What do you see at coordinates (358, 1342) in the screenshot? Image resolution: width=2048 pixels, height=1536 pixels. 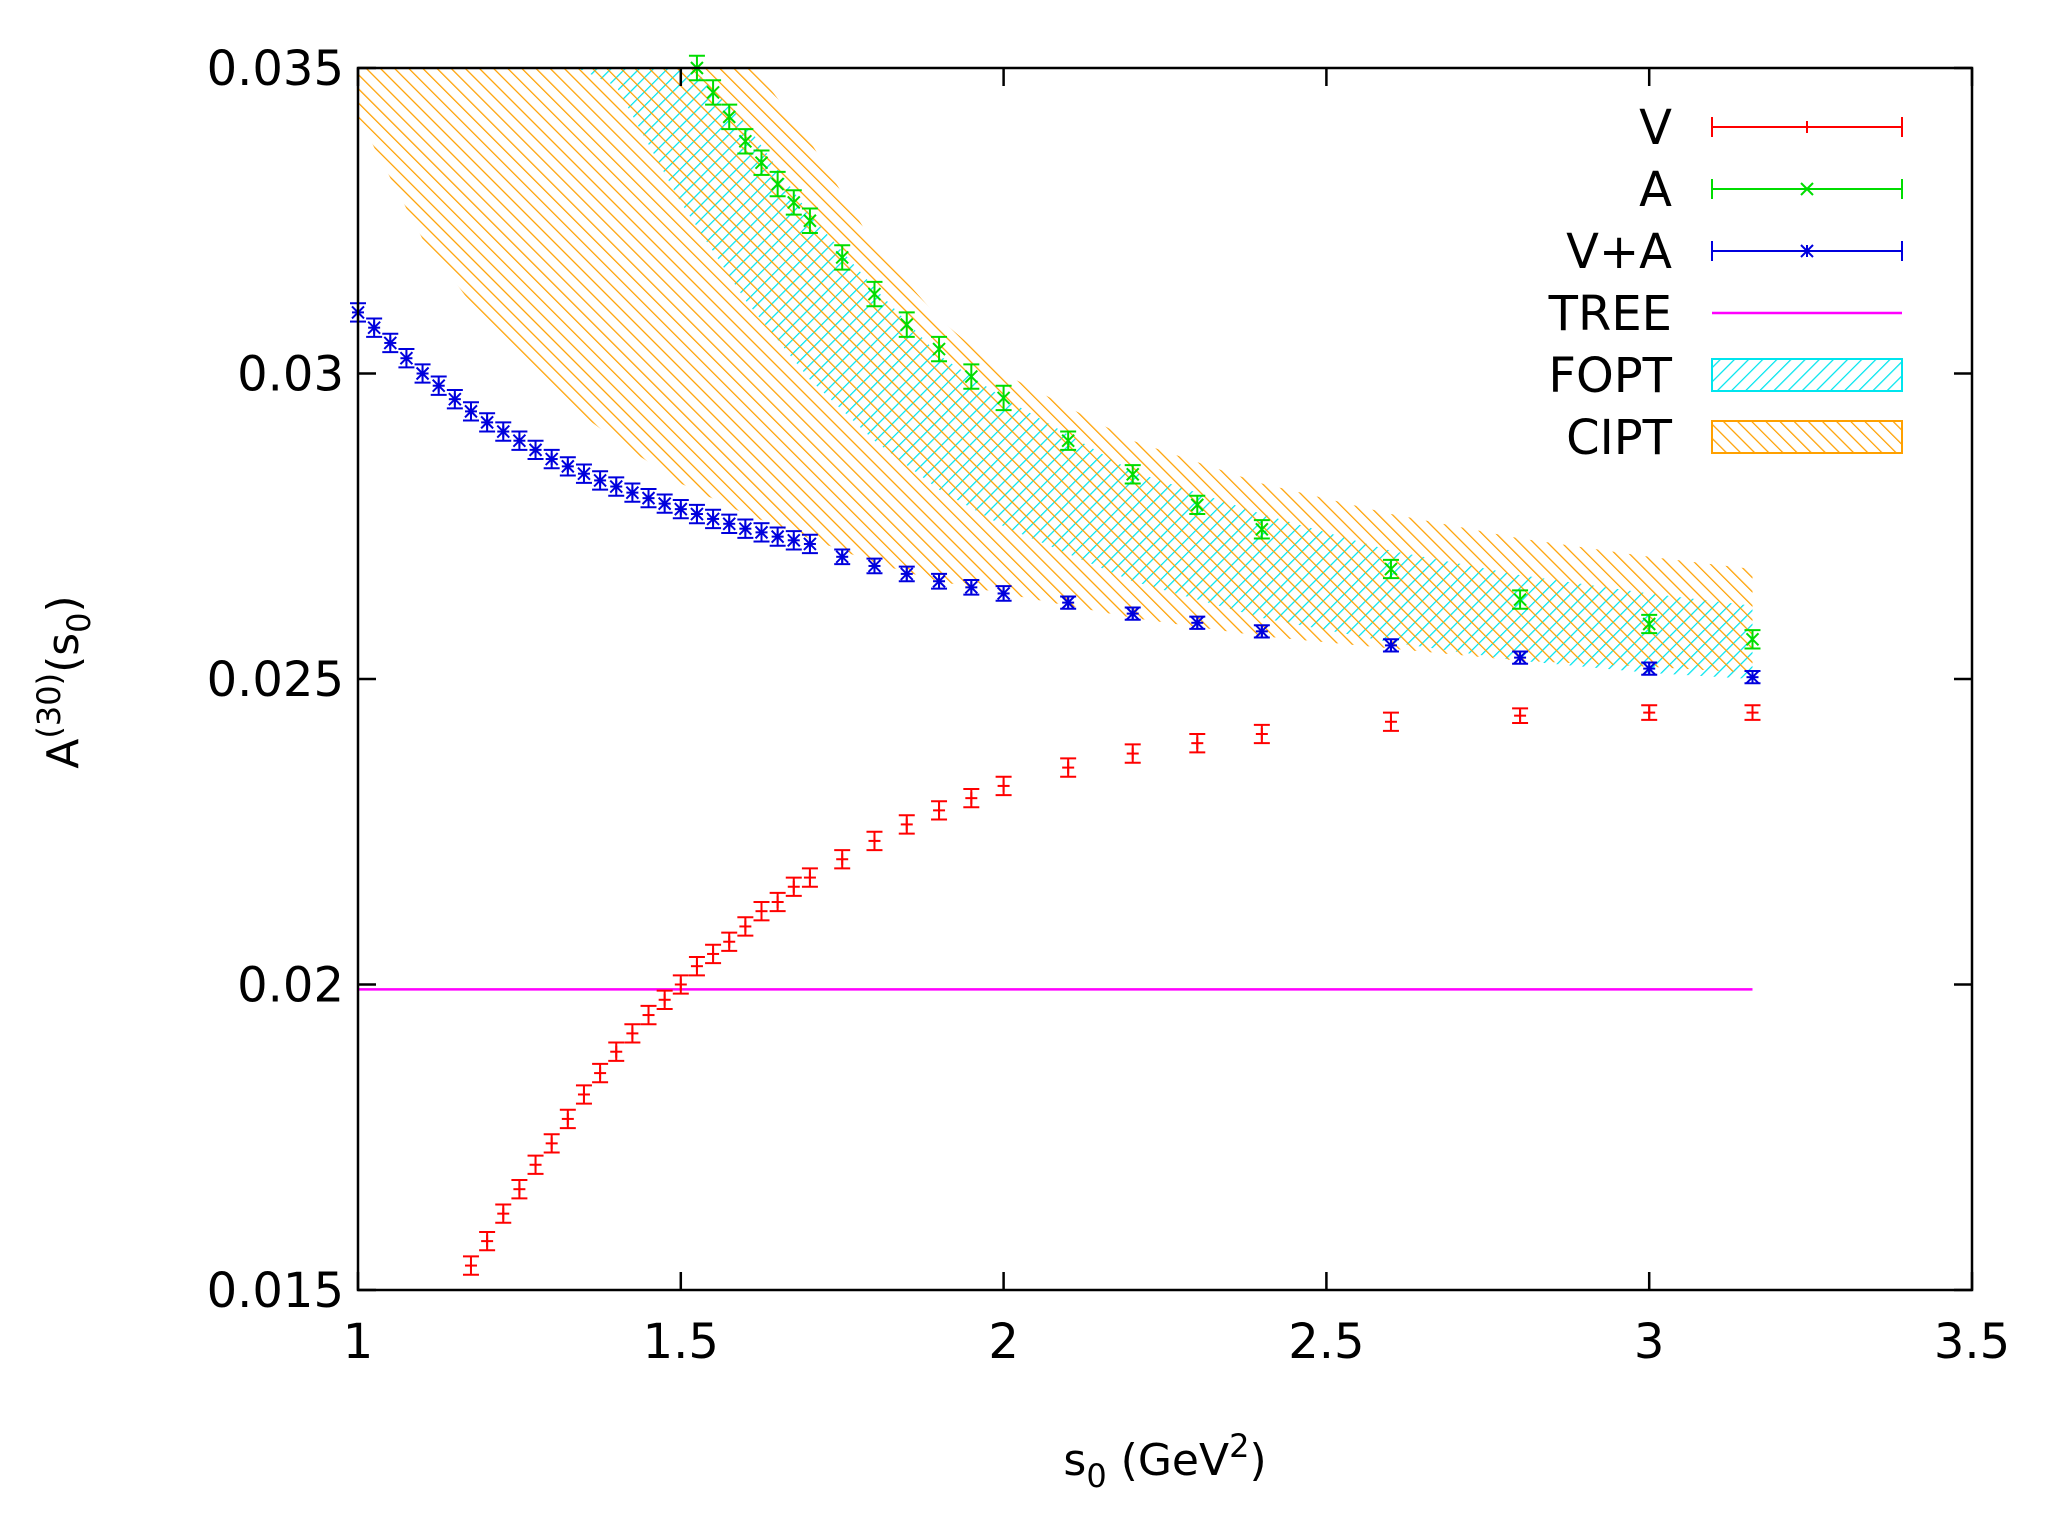 I see `x-tick-label: 1` at bounding box center [358, 1342].